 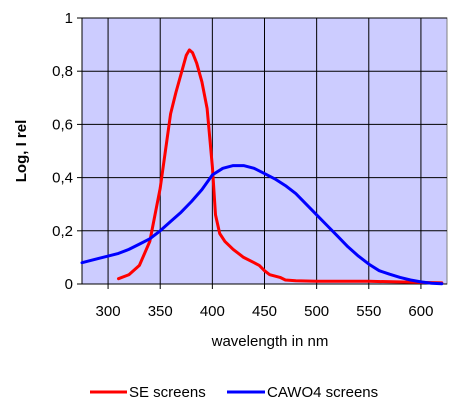 I want to click on x-axis-title: wavelength in nm, so click(x=270, y=341).